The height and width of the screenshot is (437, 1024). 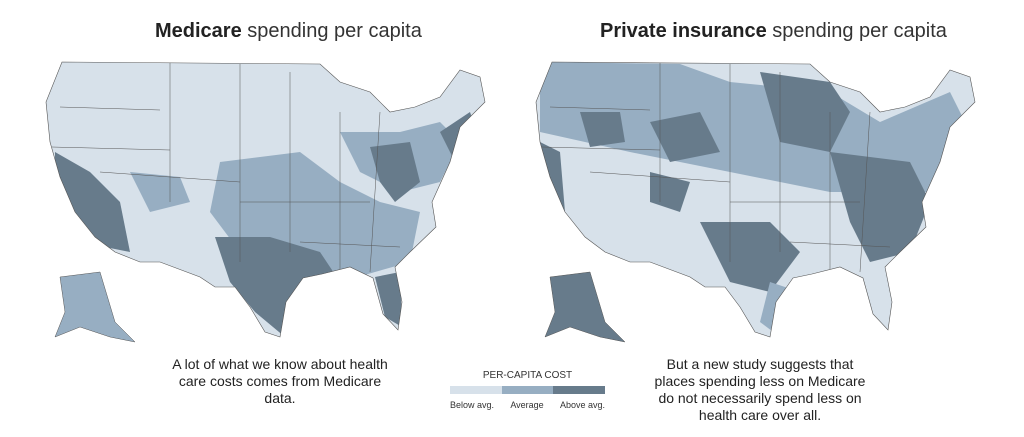 I want to click on legend-label-average: Average, so click(x=527, y=405).